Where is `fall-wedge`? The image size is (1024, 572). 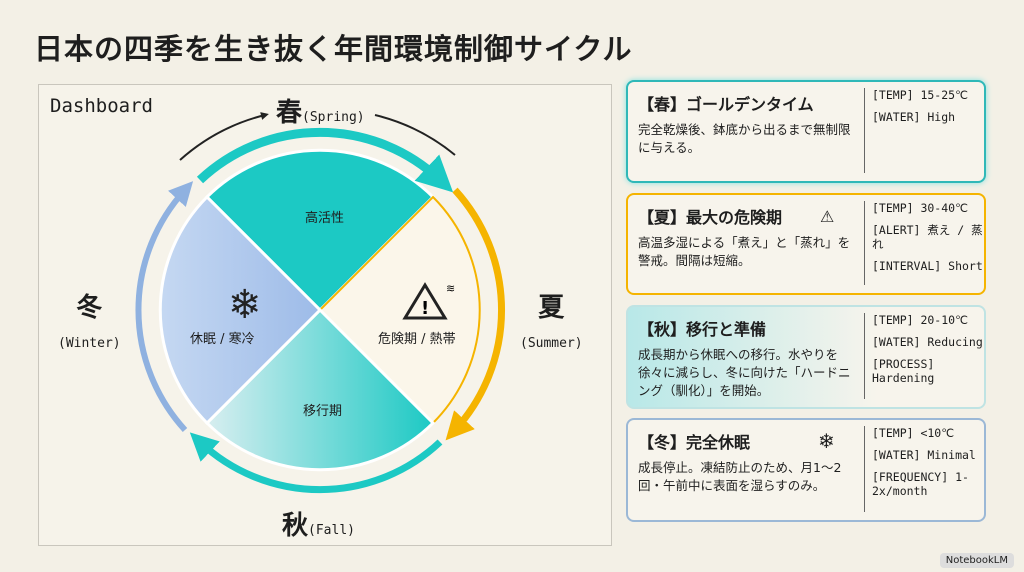 fall-wedge is located at coordinates (320, 389).